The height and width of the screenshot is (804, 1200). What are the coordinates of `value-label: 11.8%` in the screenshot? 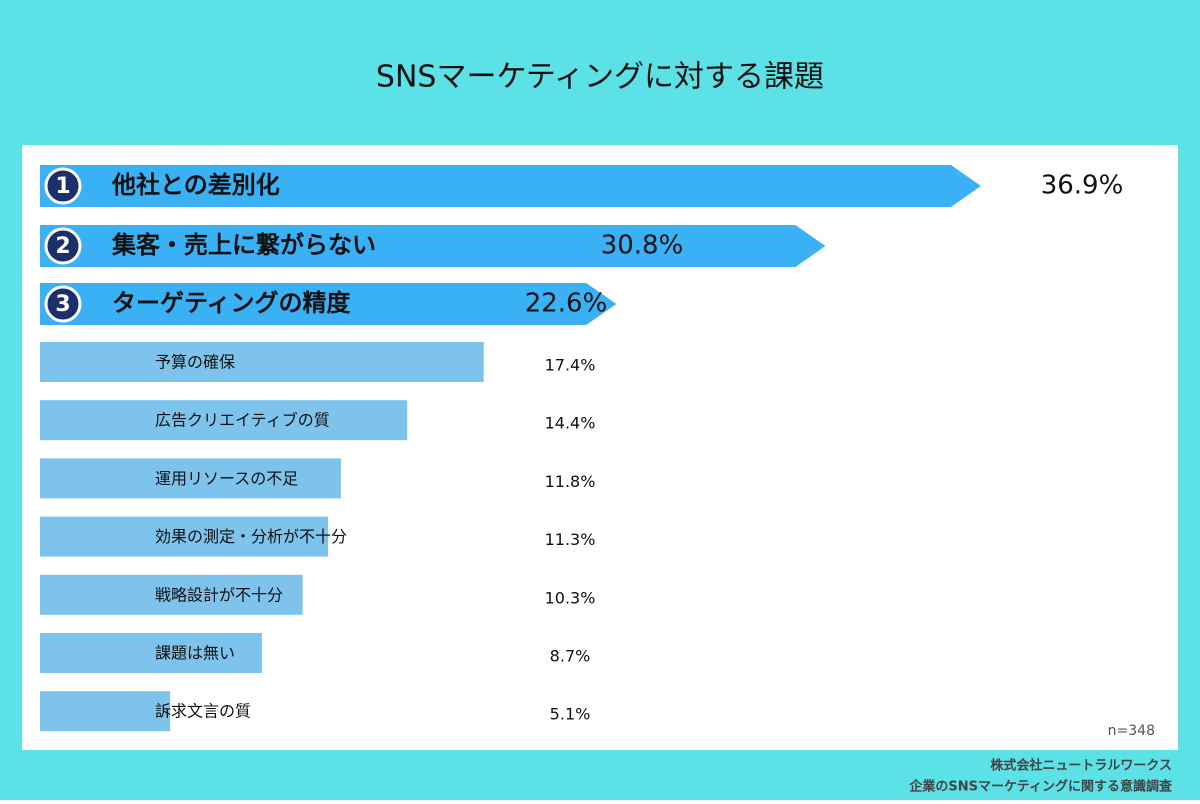 It's located at (570, 481).